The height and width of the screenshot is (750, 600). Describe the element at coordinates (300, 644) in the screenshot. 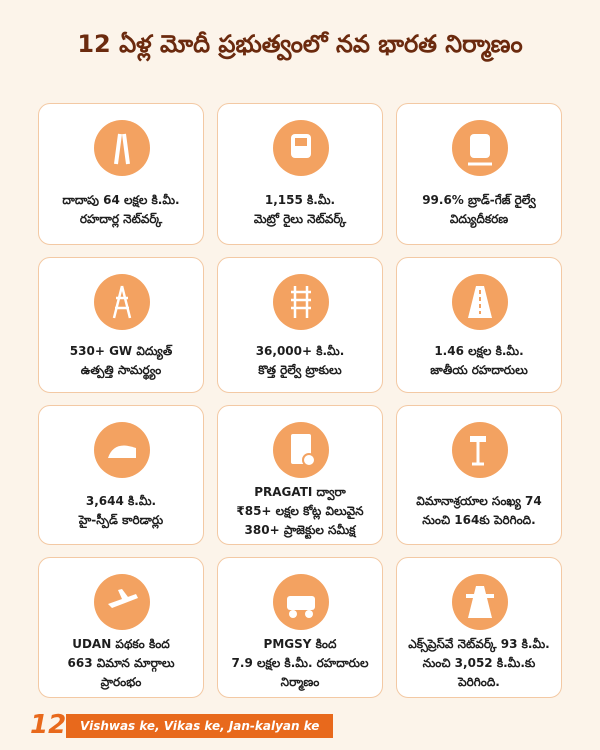

I see `card-line: PMGSY కింద` at that location.